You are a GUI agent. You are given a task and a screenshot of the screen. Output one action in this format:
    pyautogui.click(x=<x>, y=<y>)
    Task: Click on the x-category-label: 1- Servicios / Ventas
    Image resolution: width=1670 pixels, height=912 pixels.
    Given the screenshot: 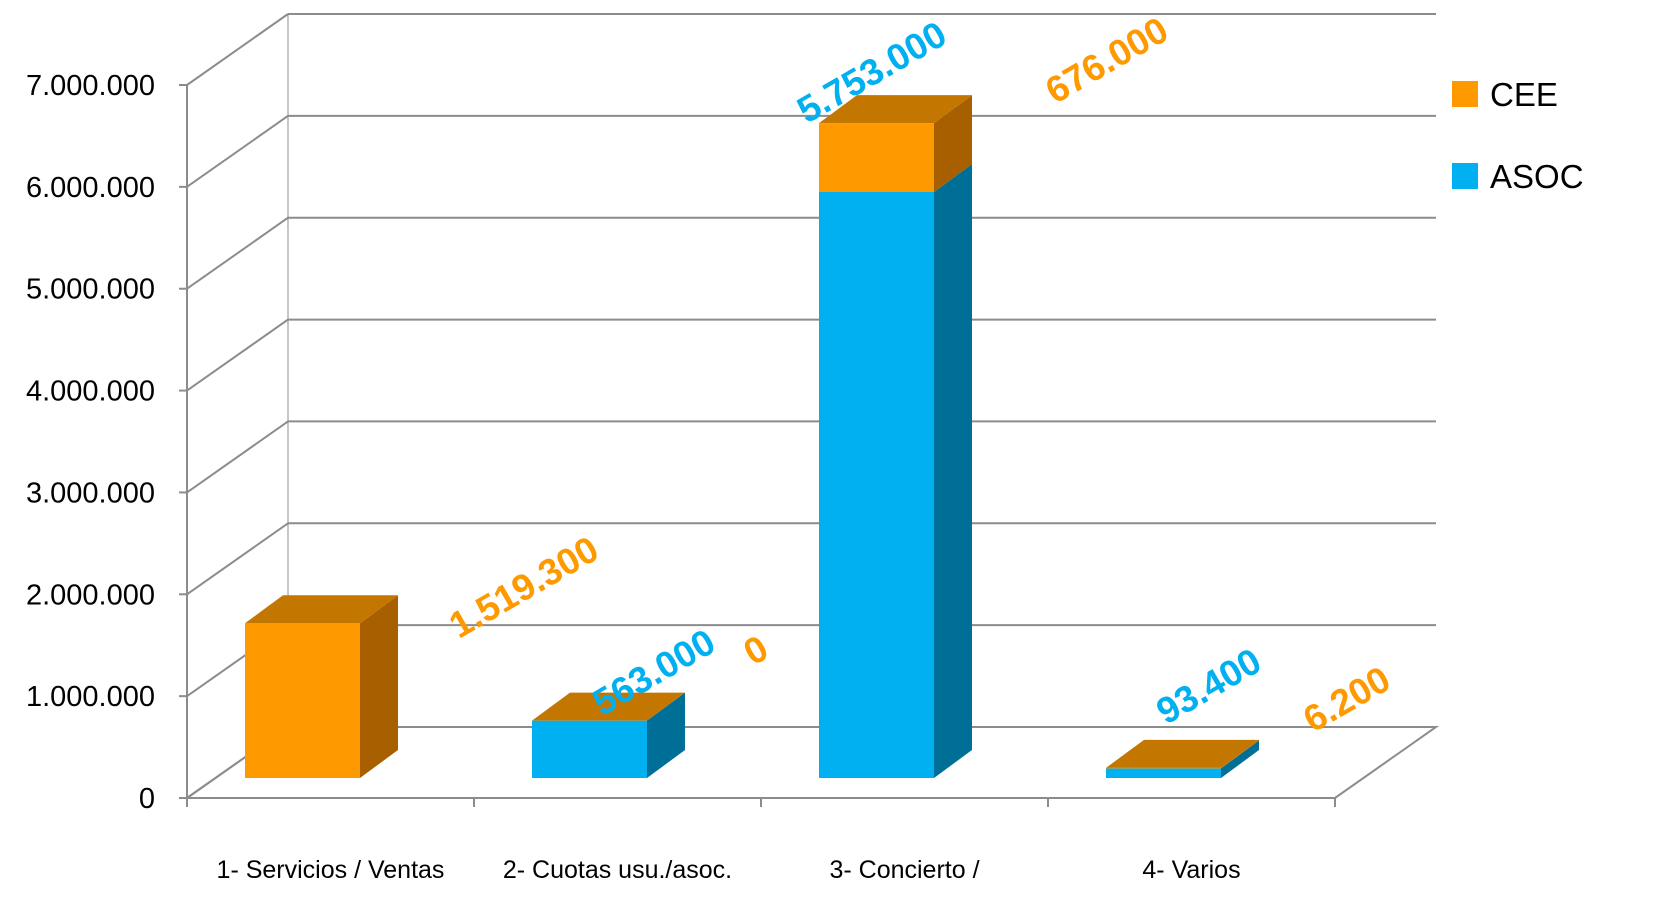 What is the action you would take?
    pyautogui.click(x=331, y=870)
    